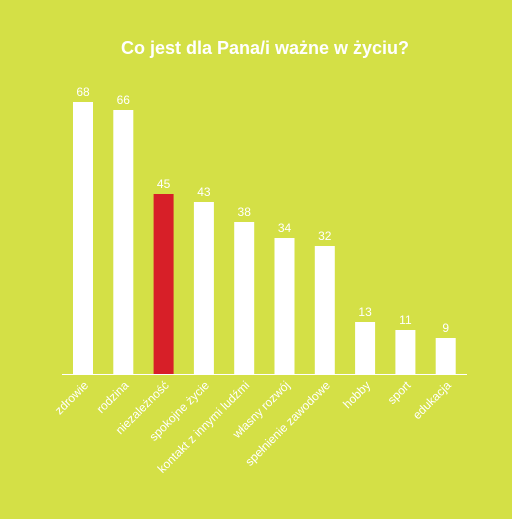 The width and height of the screenshot is (512, 519). Describe the element at coordinates (164, 184) in the screenshot. I see `value-label-2: 45` at that location.